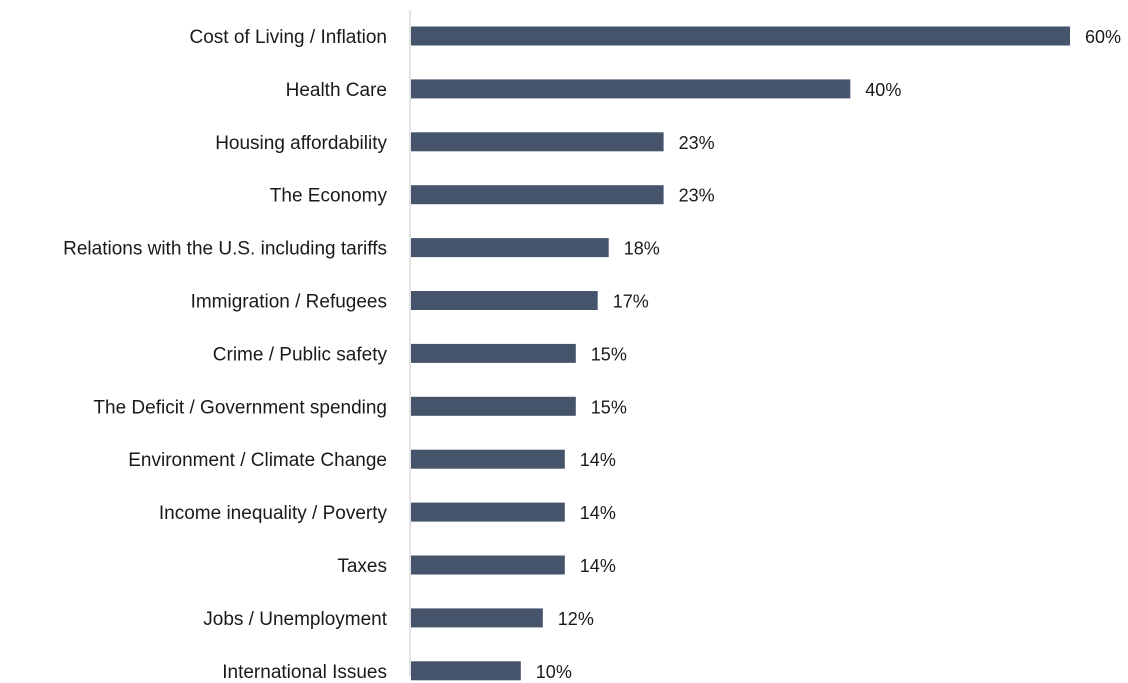 The width and height of the screenshot is (1128, 683). Describe the element at coordinates (1103, 37) in the screenshot. I see `value-label-0: 60%` at that location.